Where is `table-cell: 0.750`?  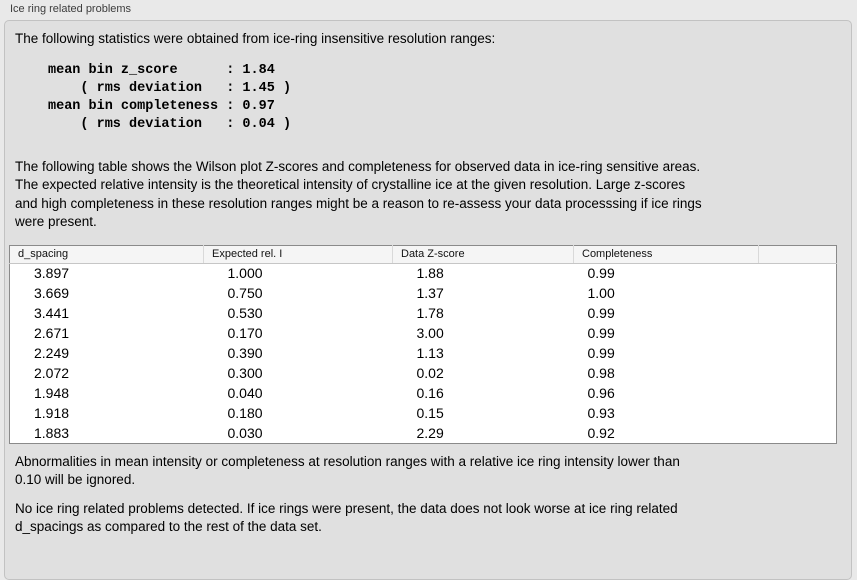 table-cell: 0.750 is located at coordinates (245, 293).